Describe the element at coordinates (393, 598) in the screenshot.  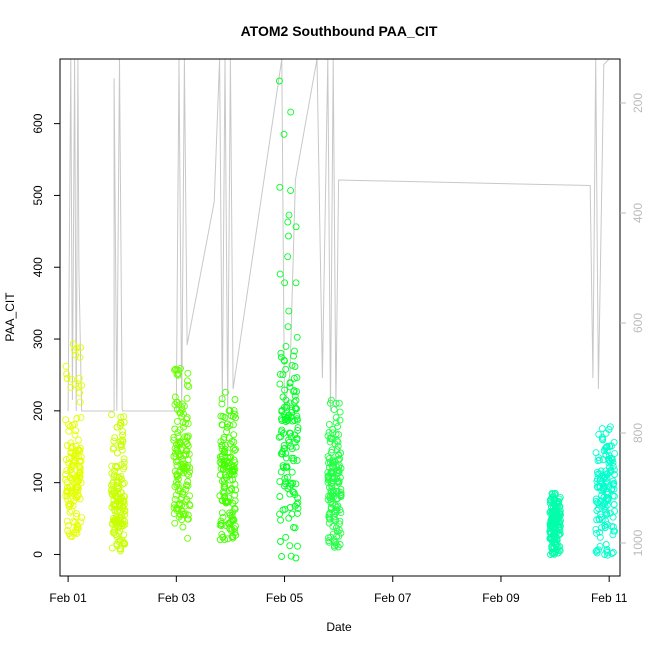
I see `x-tick-label: Feb 07` at that location.